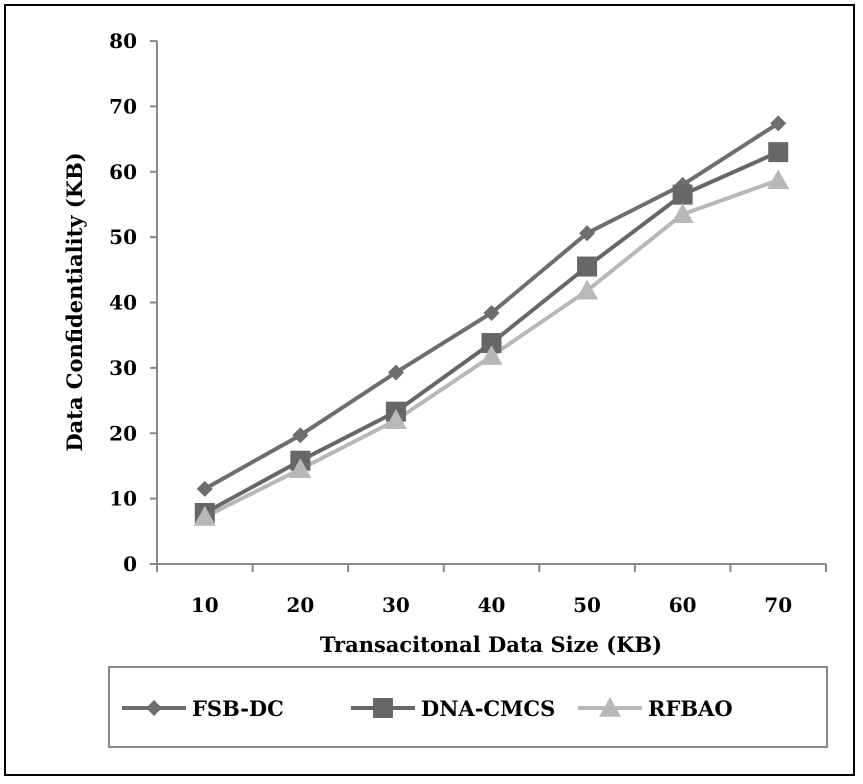 The width and height of the screenshot is (863, 784). What do you see at coordinates (610, 707) in the screenshot?
I see `legend-marker-rfbao` at bounding box center [610, 707].